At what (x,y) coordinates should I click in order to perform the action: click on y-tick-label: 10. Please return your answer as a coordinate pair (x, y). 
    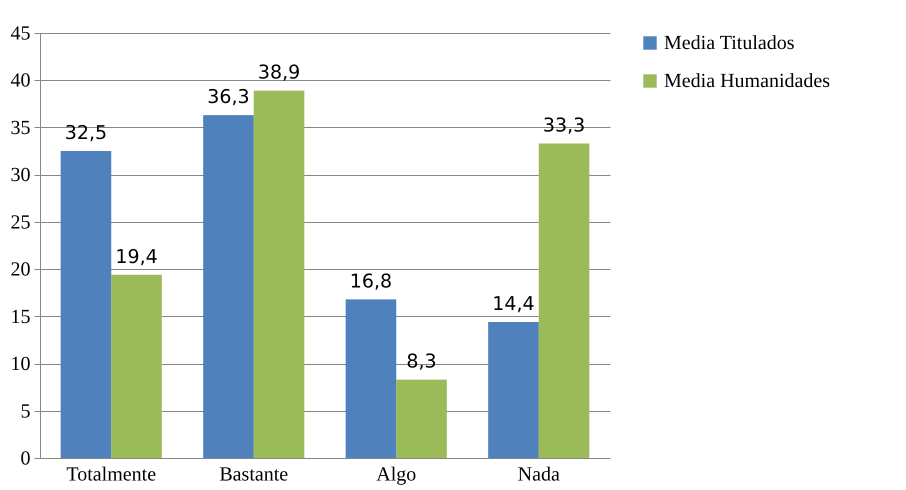
    Looking at the image, I should click on (20, 364).